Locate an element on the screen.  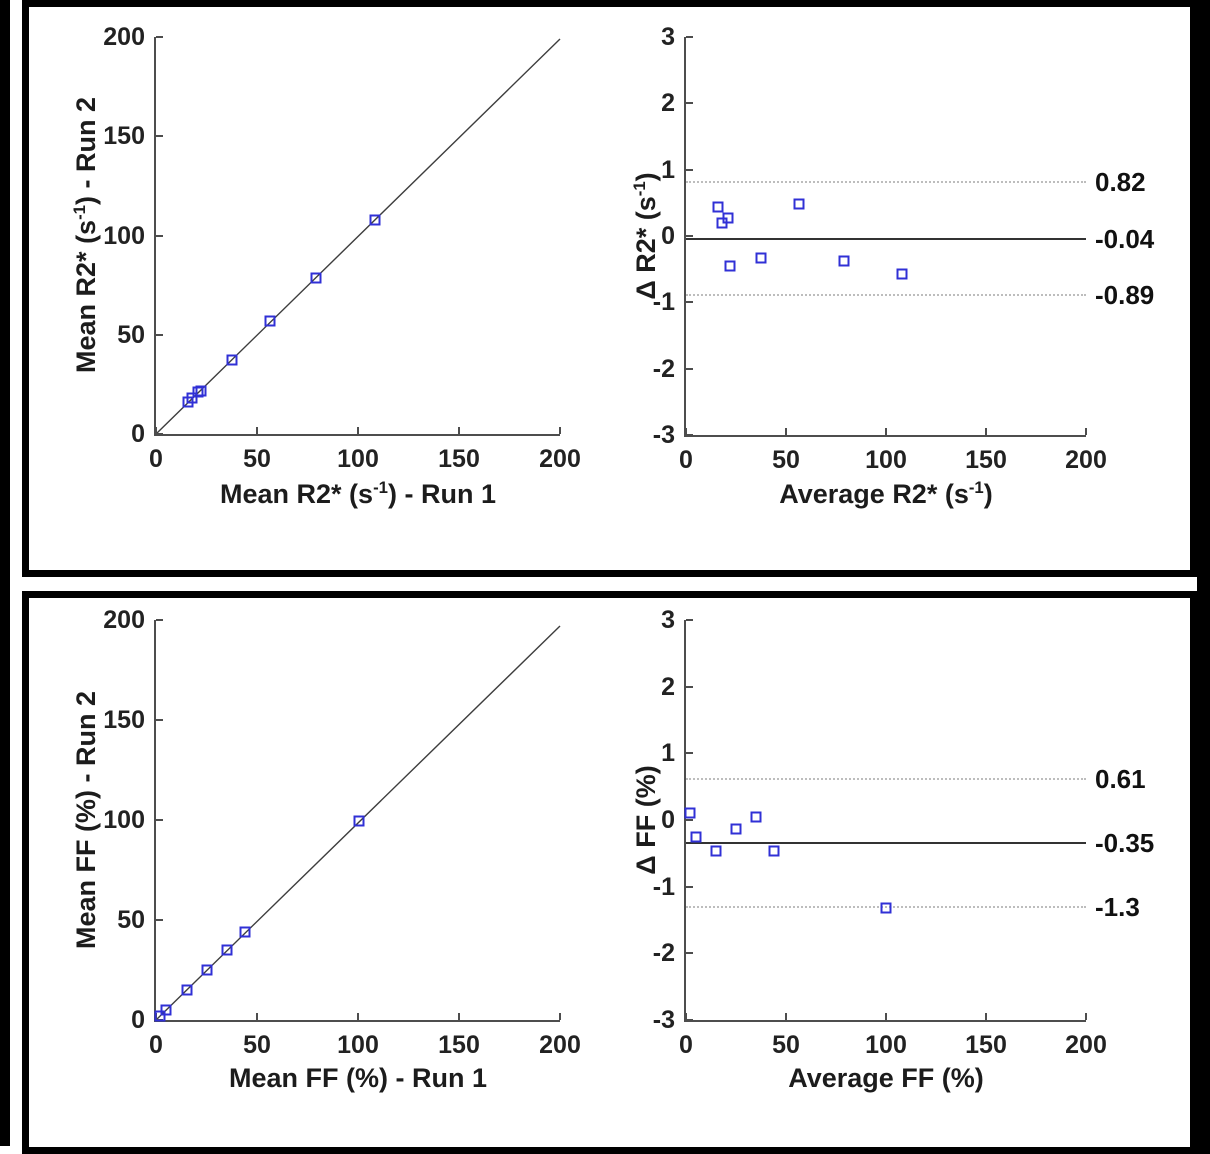
identity-line is located at coordinates (358, 236).